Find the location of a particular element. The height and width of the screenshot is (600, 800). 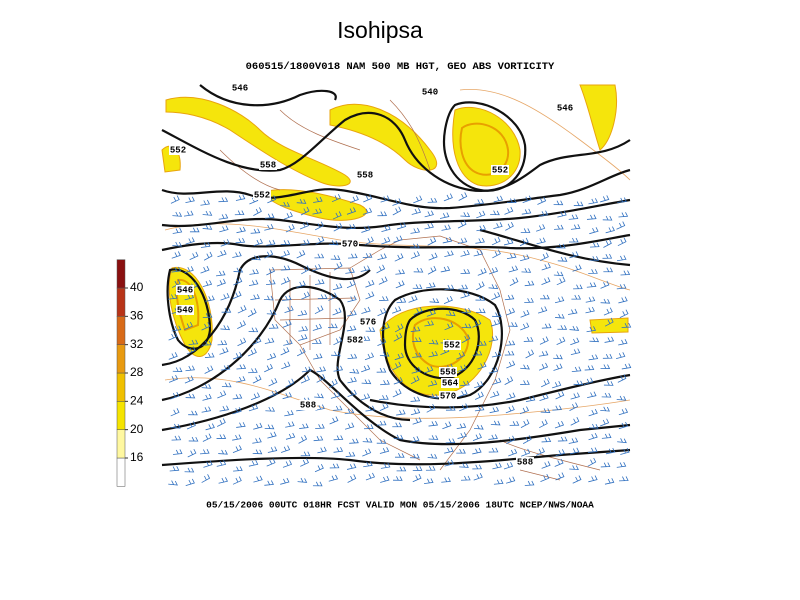

contour-label: 588 is located at coordinates (308, 405).